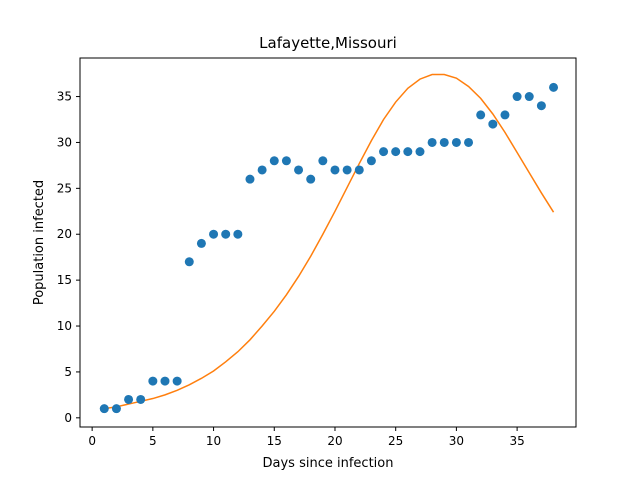  I want to click on x-tick-label: 10, so click(213, 441).